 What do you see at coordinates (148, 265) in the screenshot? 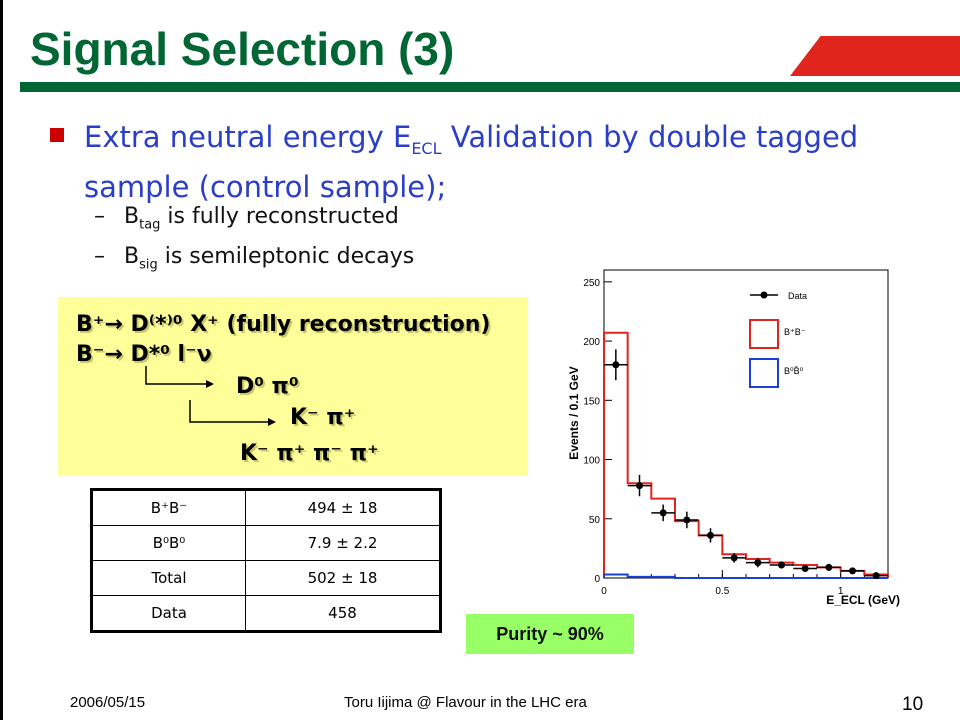
I see `sub2-sub: sig` at bounding box center [148, 265].